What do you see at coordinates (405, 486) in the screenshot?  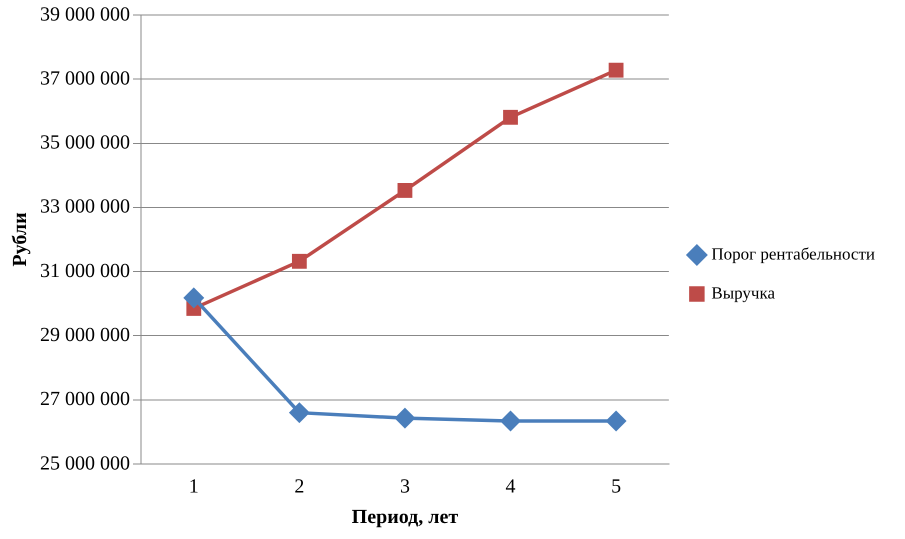 I see `x-tick-label: 3` at bounding box center [405, 486].